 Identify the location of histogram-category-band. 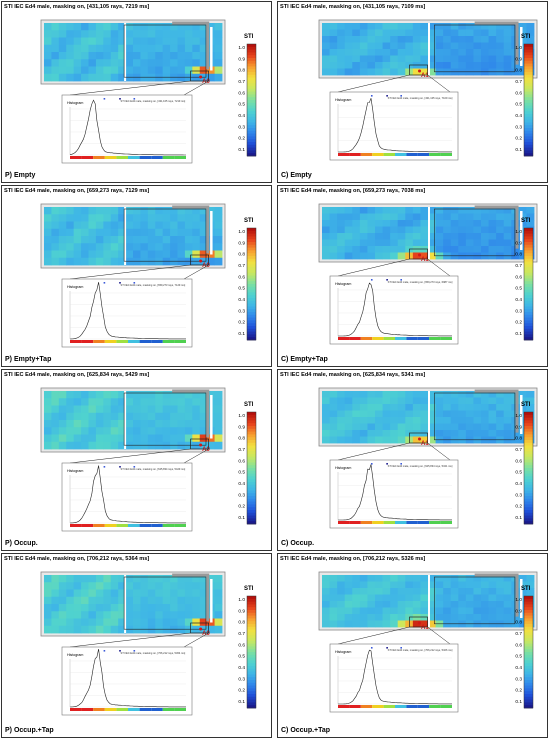
(344, 154).